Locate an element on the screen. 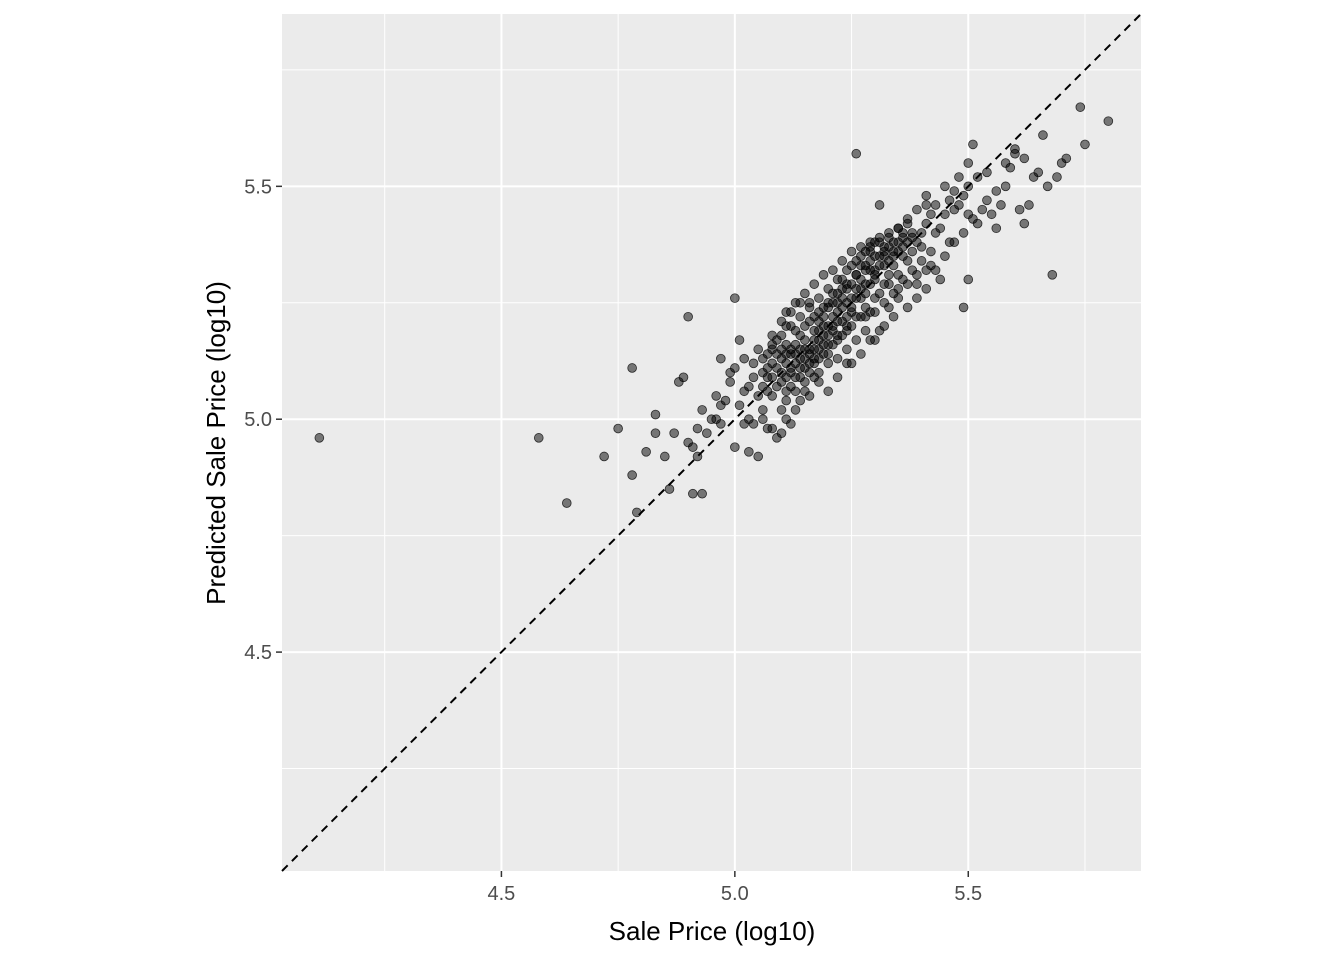  x-tick-label: 4.5 is located at coordinates (502, 894).